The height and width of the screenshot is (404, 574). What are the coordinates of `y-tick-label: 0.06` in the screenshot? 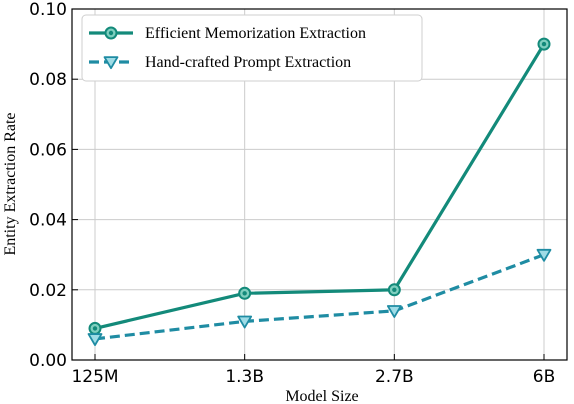 It's located at (48, 150).